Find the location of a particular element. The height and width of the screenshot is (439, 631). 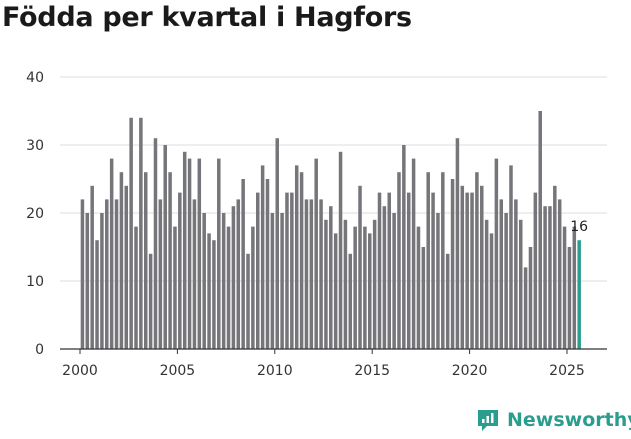

chart-title: Födda per kvartal i Hagfors is located at coordinates (207, 17).